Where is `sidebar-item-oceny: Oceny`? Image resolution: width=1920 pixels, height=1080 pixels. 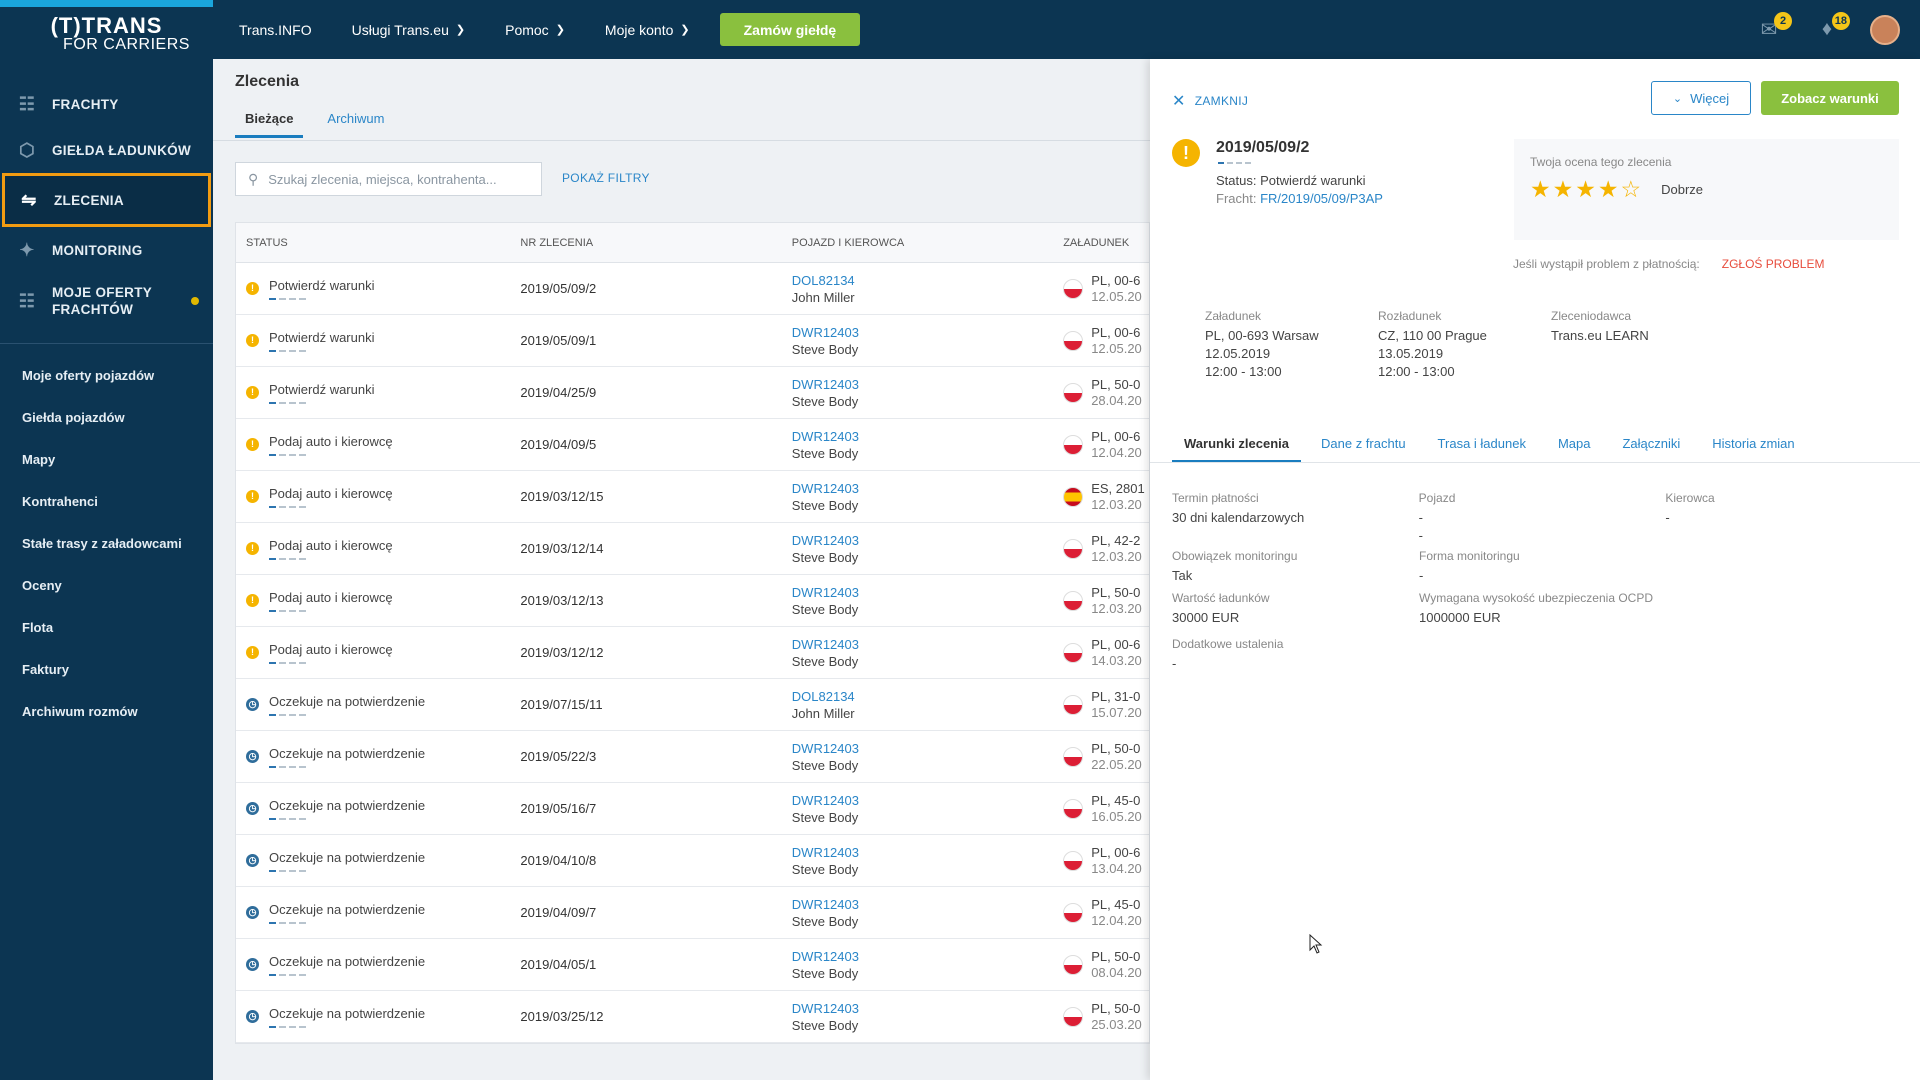
sidebar-item-oceny: Oceny is located at coordinates (42, 585).